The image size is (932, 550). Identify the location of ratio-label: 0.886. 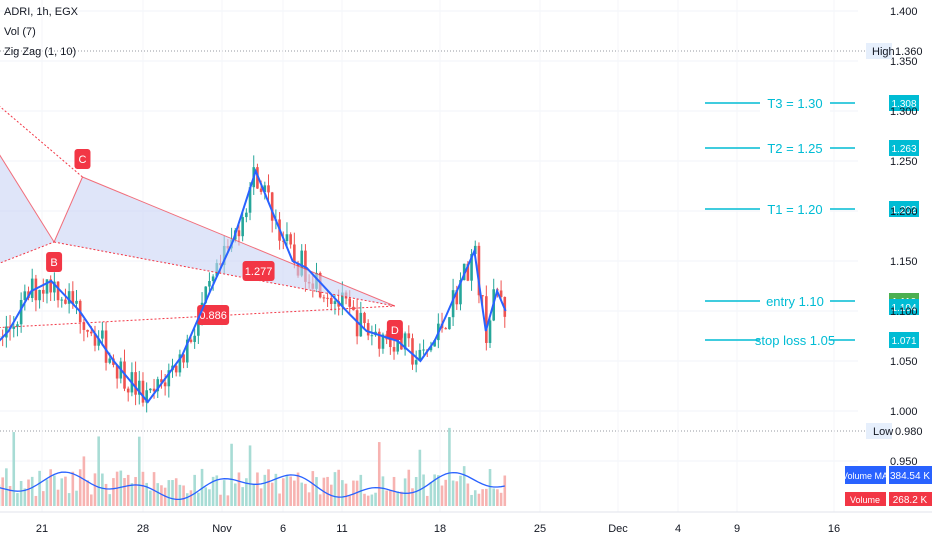
(213, 316).